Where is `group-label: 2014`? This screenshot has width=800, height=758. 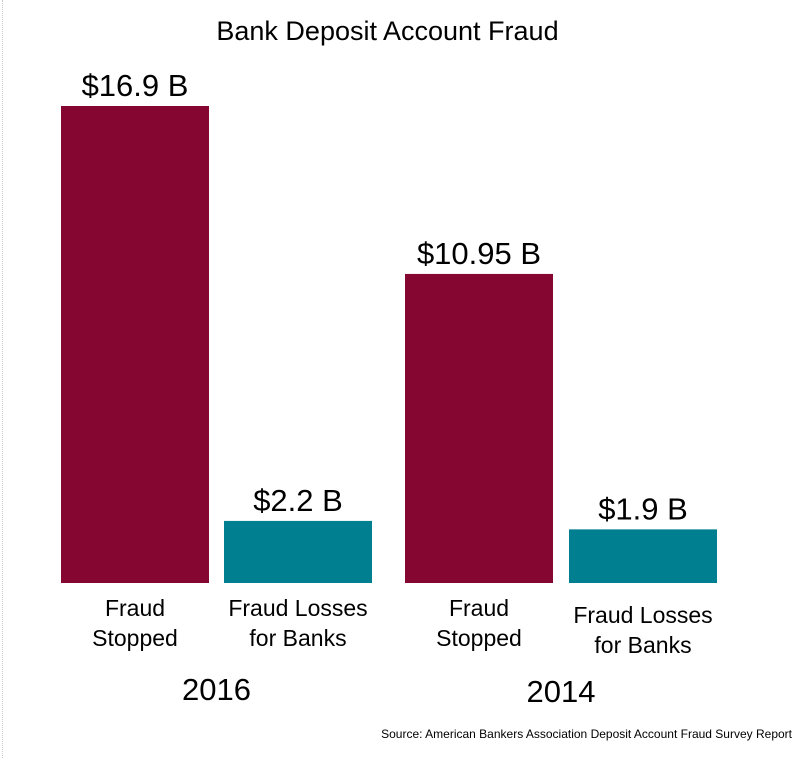
group-label: 2014 is located at coordinates (561, 691).